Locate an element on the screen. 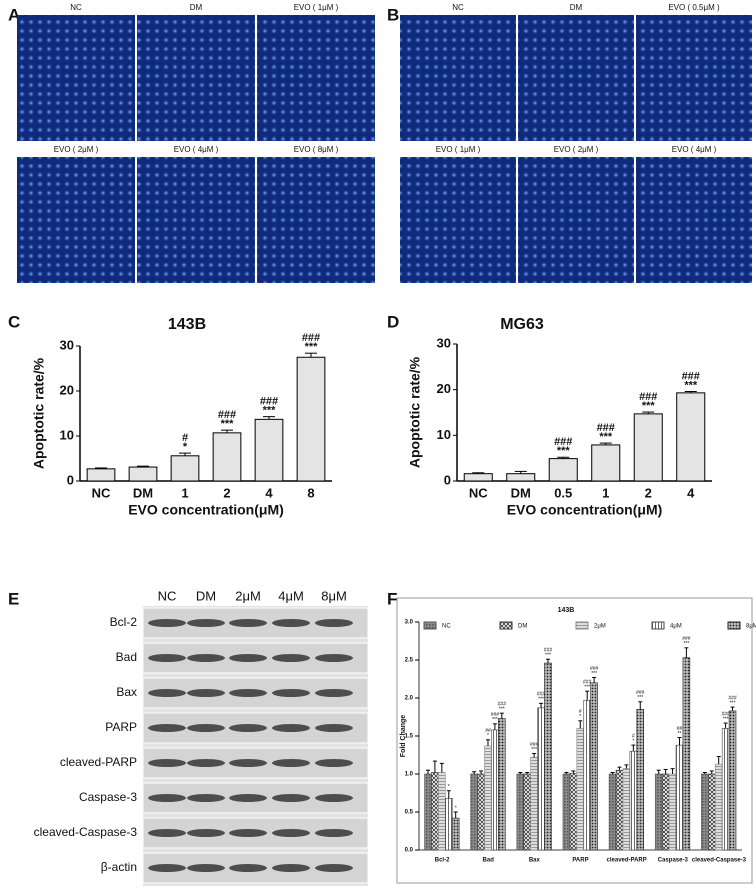  lane-label: 8μM is located at coordinates (334, 595).